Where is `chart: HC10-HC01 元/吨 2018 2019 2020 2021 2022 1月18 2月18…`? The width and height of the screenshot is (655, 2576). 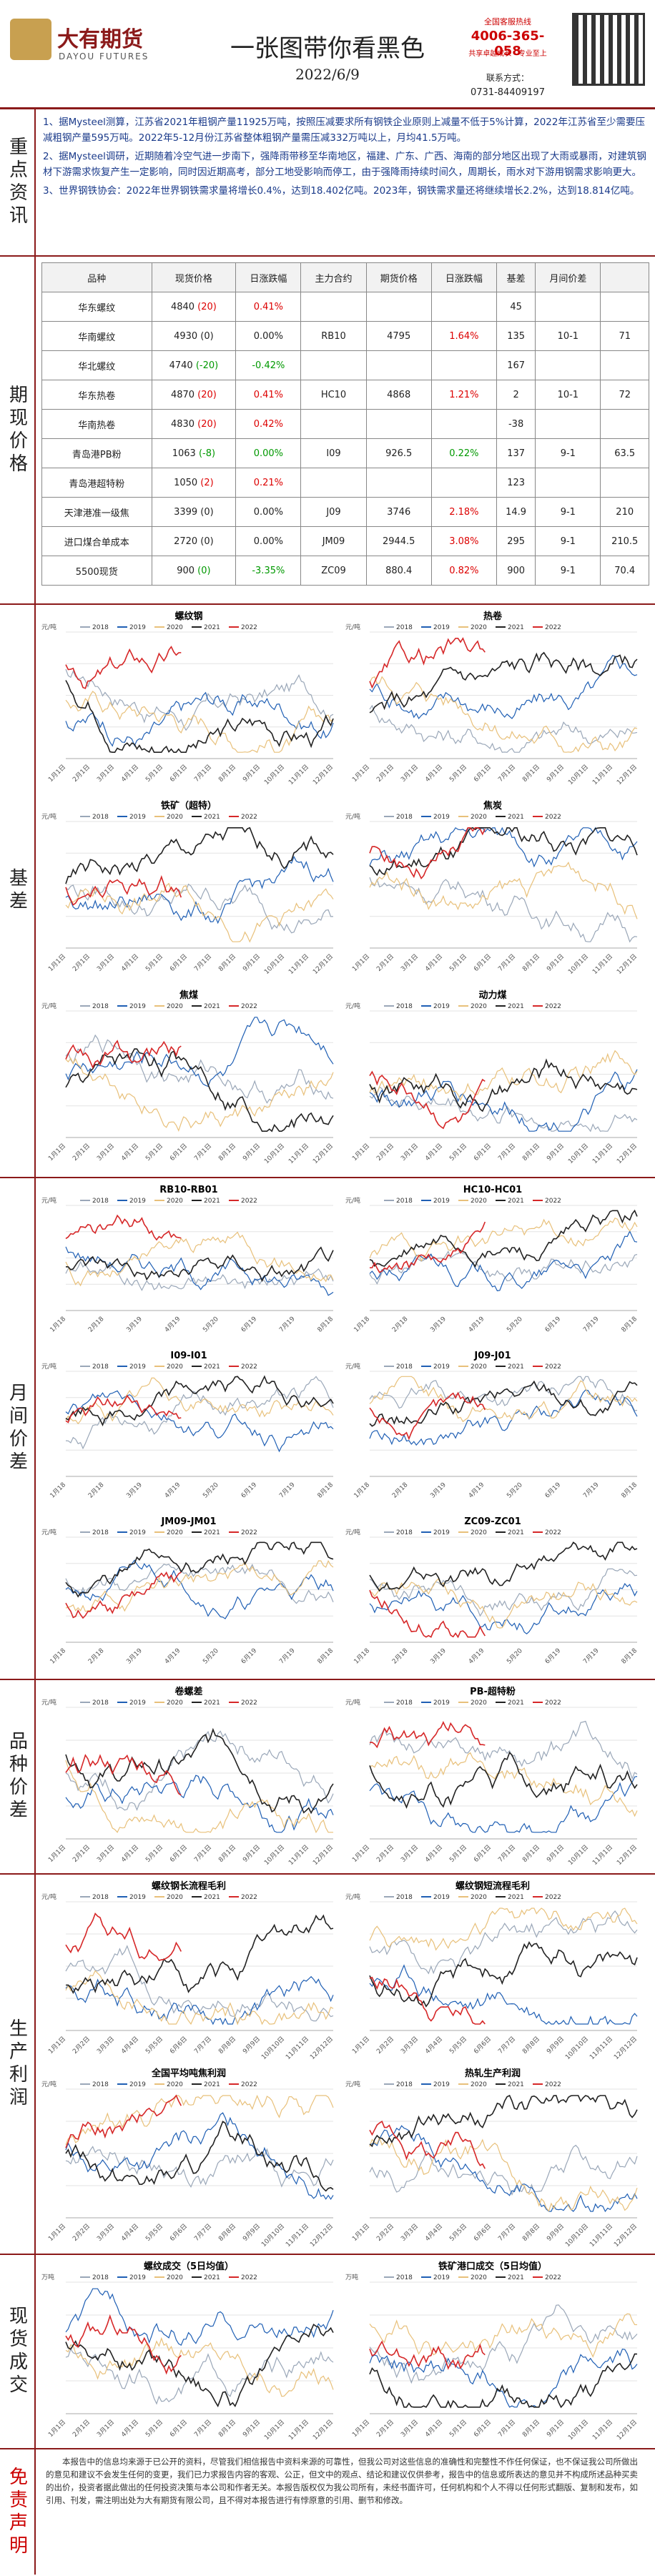
chart: HC10-HC01 元/吨 2018 2019 2020 2021 2022 1月18 2月18… is located at coordinates (493, 1261).